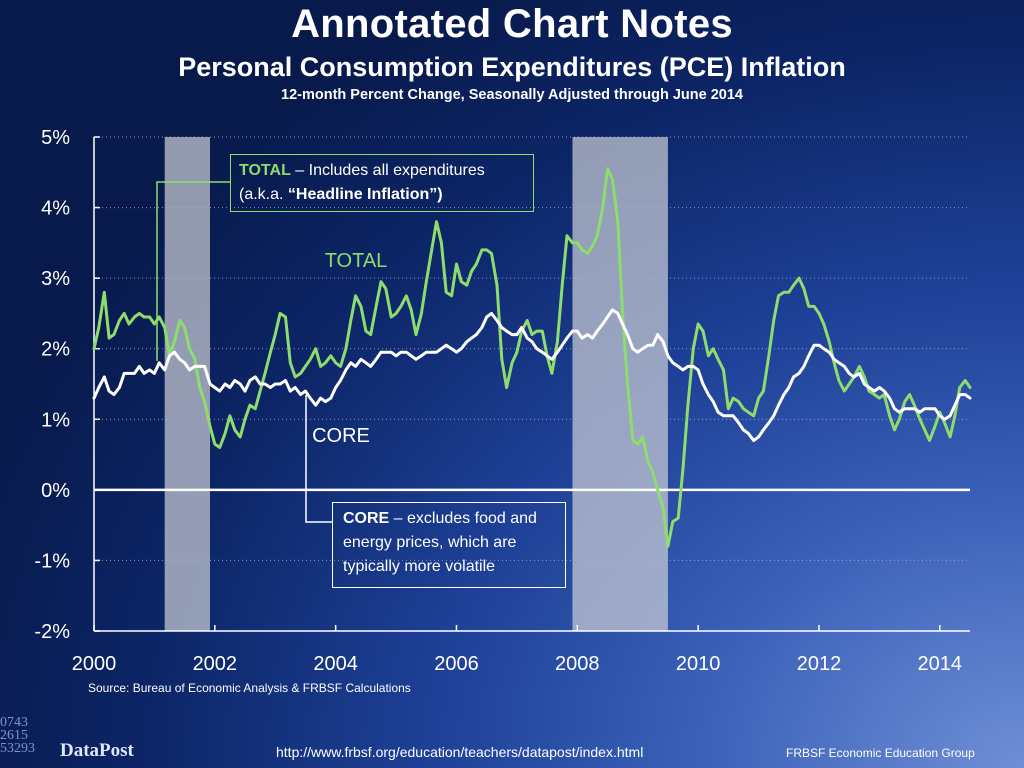 The height and width of the screenshot is (768, 1024). I want to click on y-tick-label: 4%, so click(55, 209).